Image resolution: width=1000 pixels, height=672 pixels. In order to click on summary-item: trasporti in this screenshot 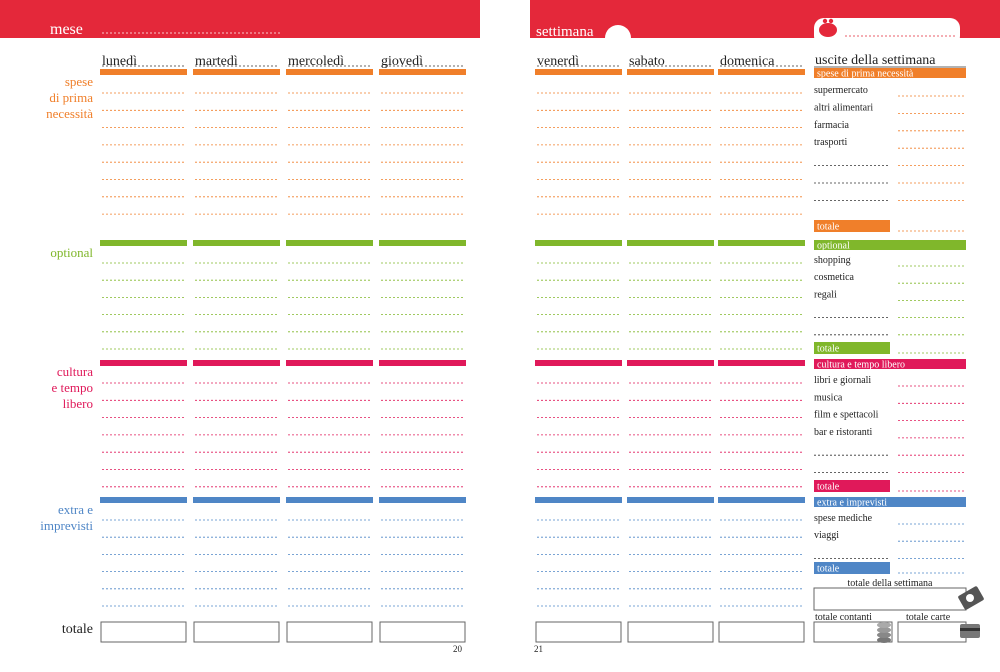, I will do `click(831, 142)`.